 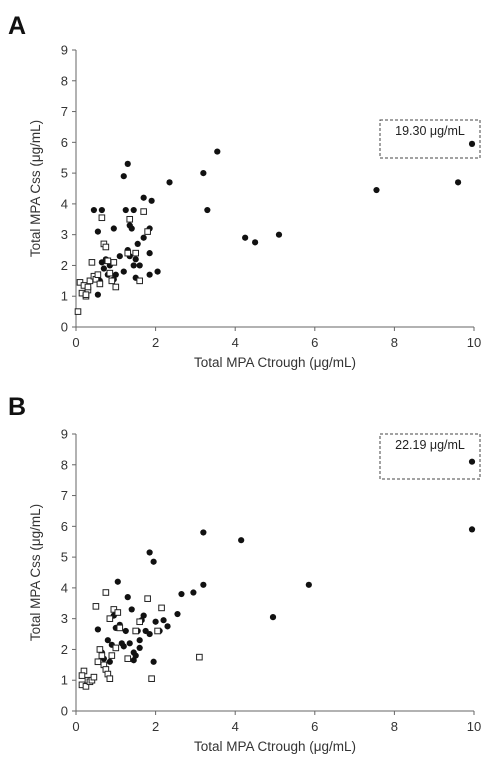 I want to click on y-tick-label: 6, so click(x=64, y=526).